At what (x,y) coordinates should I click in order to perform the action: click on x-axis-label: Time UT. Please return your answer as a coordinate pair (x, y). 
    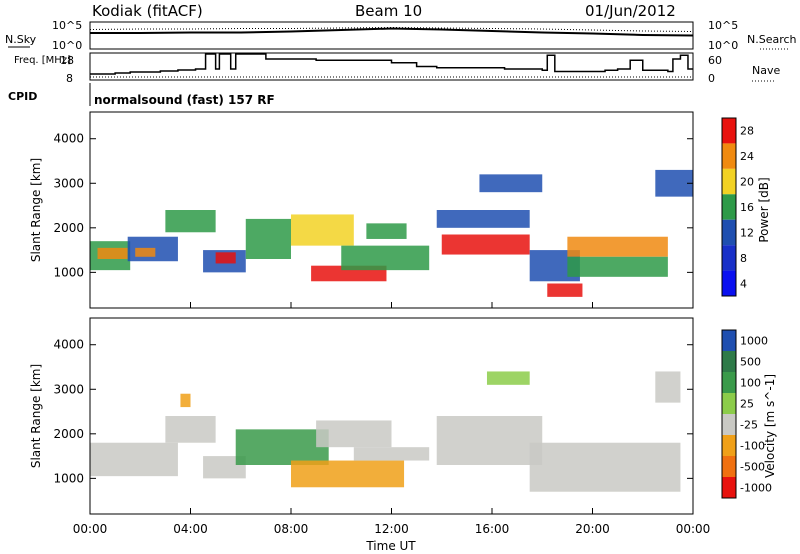
    Looking at the image, I should click on (390, 546).